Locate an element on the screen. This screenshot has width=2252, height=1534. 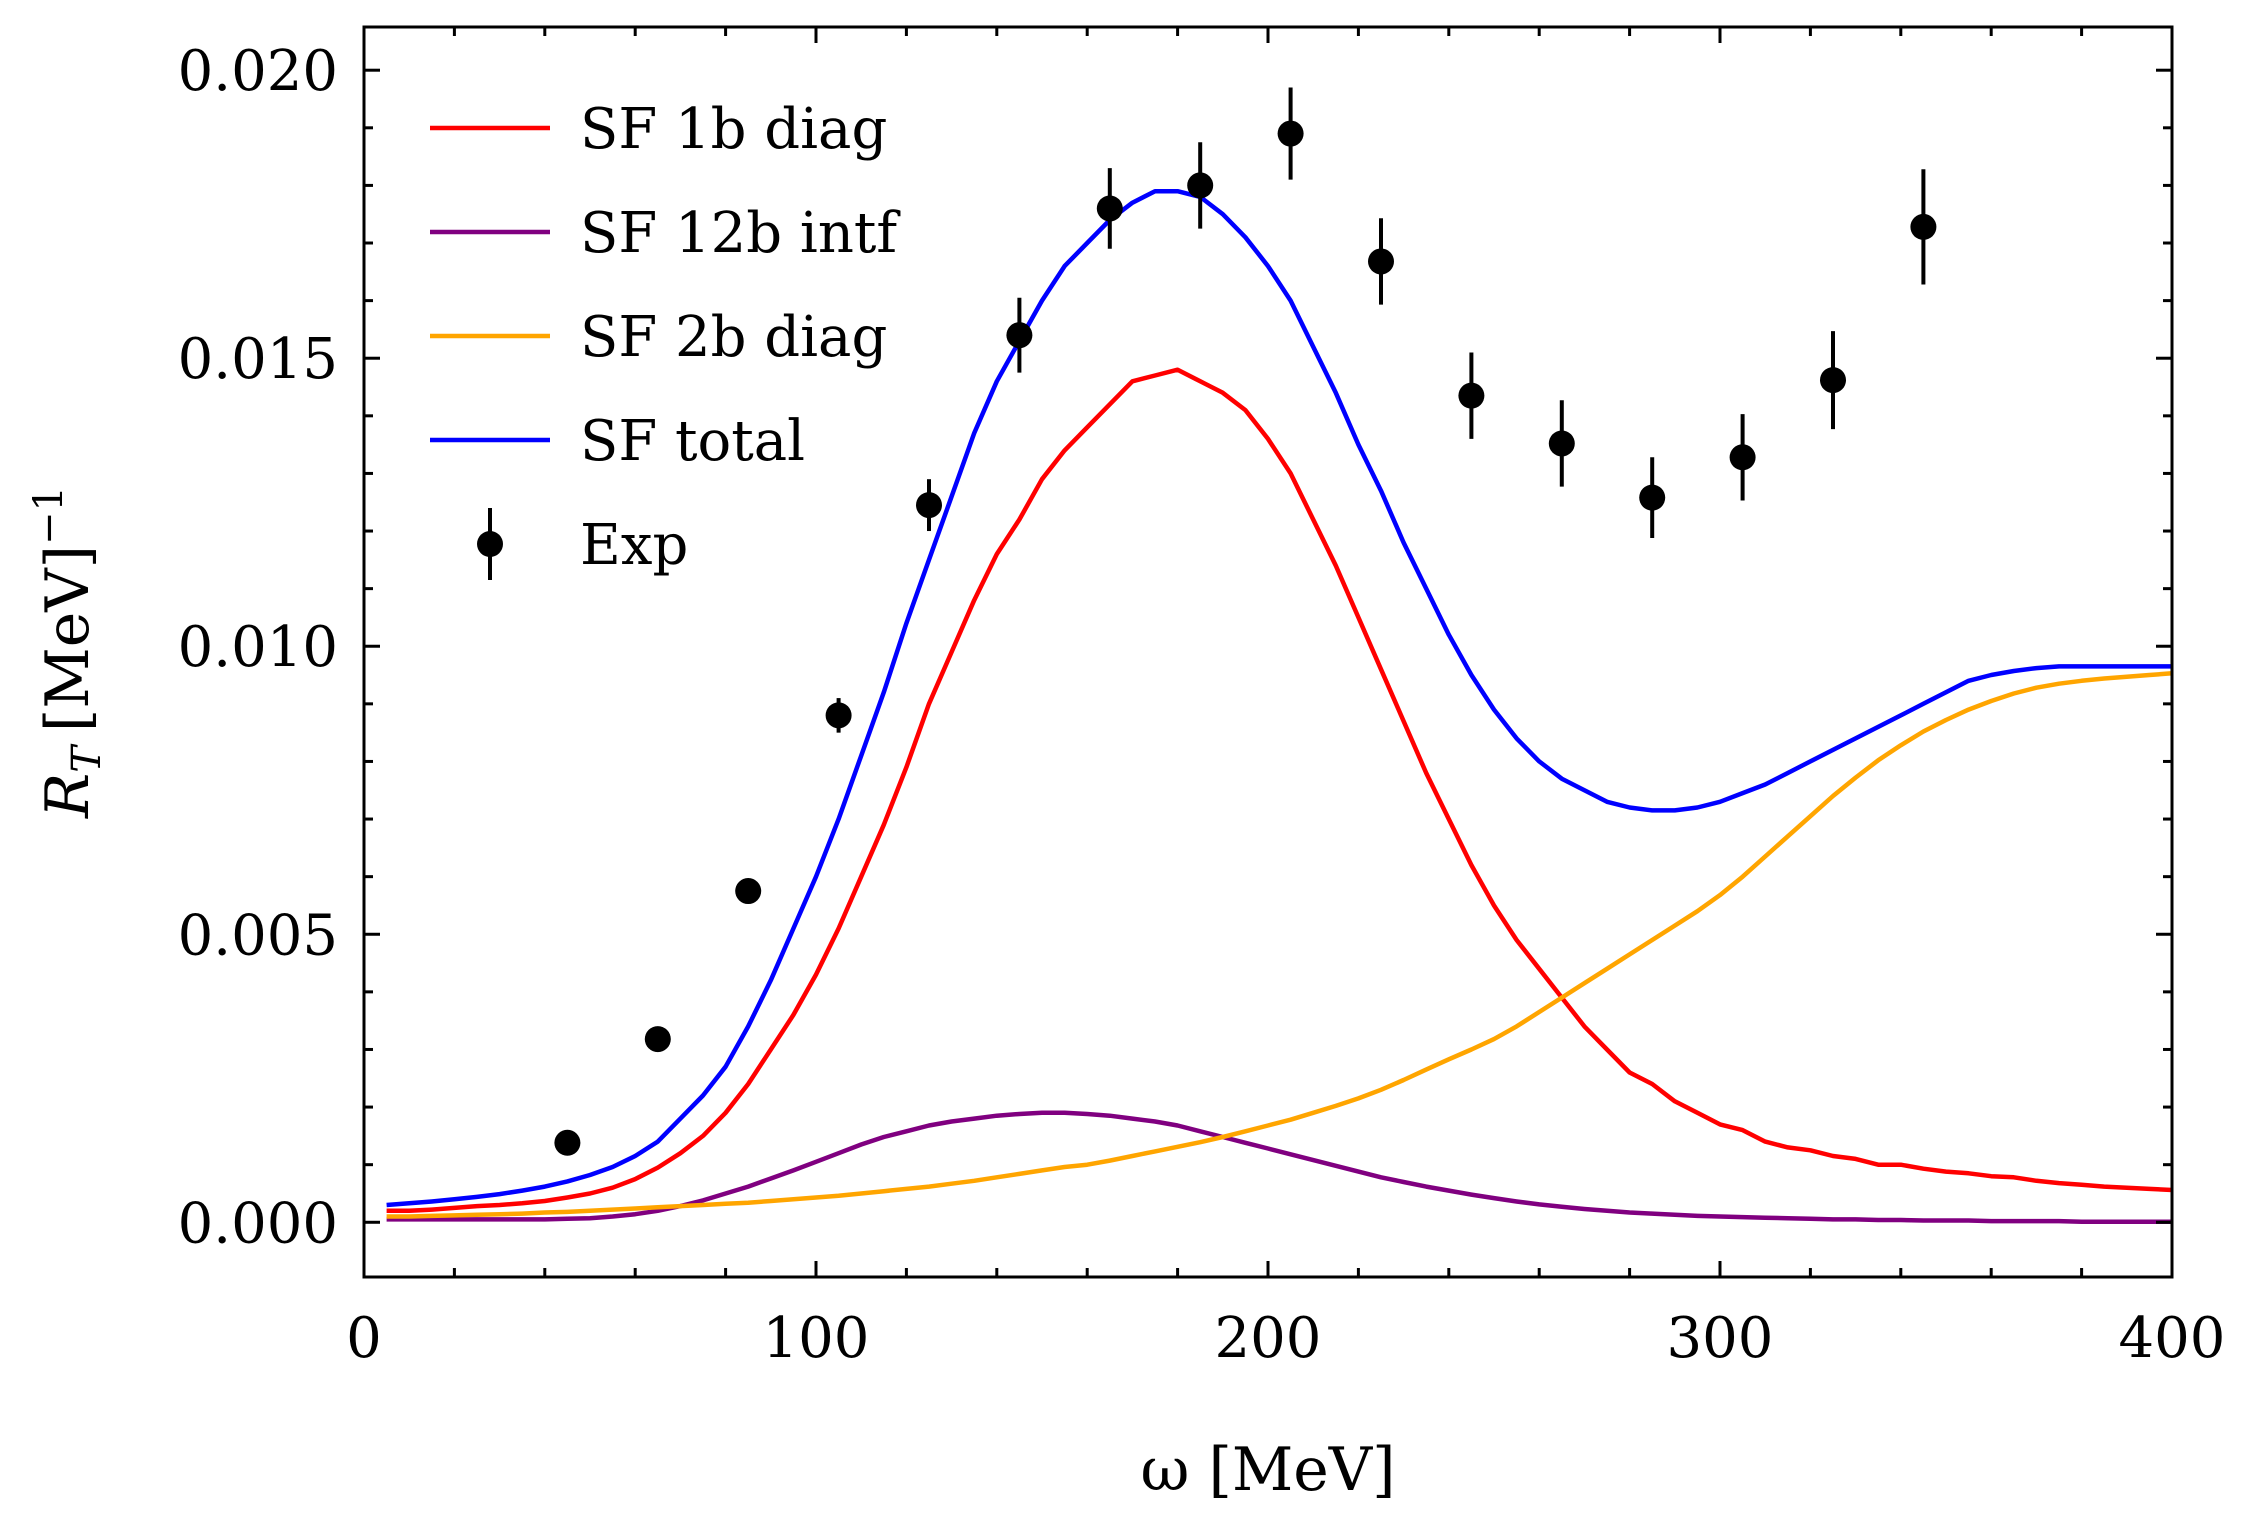
legend-marker is located at coordinates (490, 544).